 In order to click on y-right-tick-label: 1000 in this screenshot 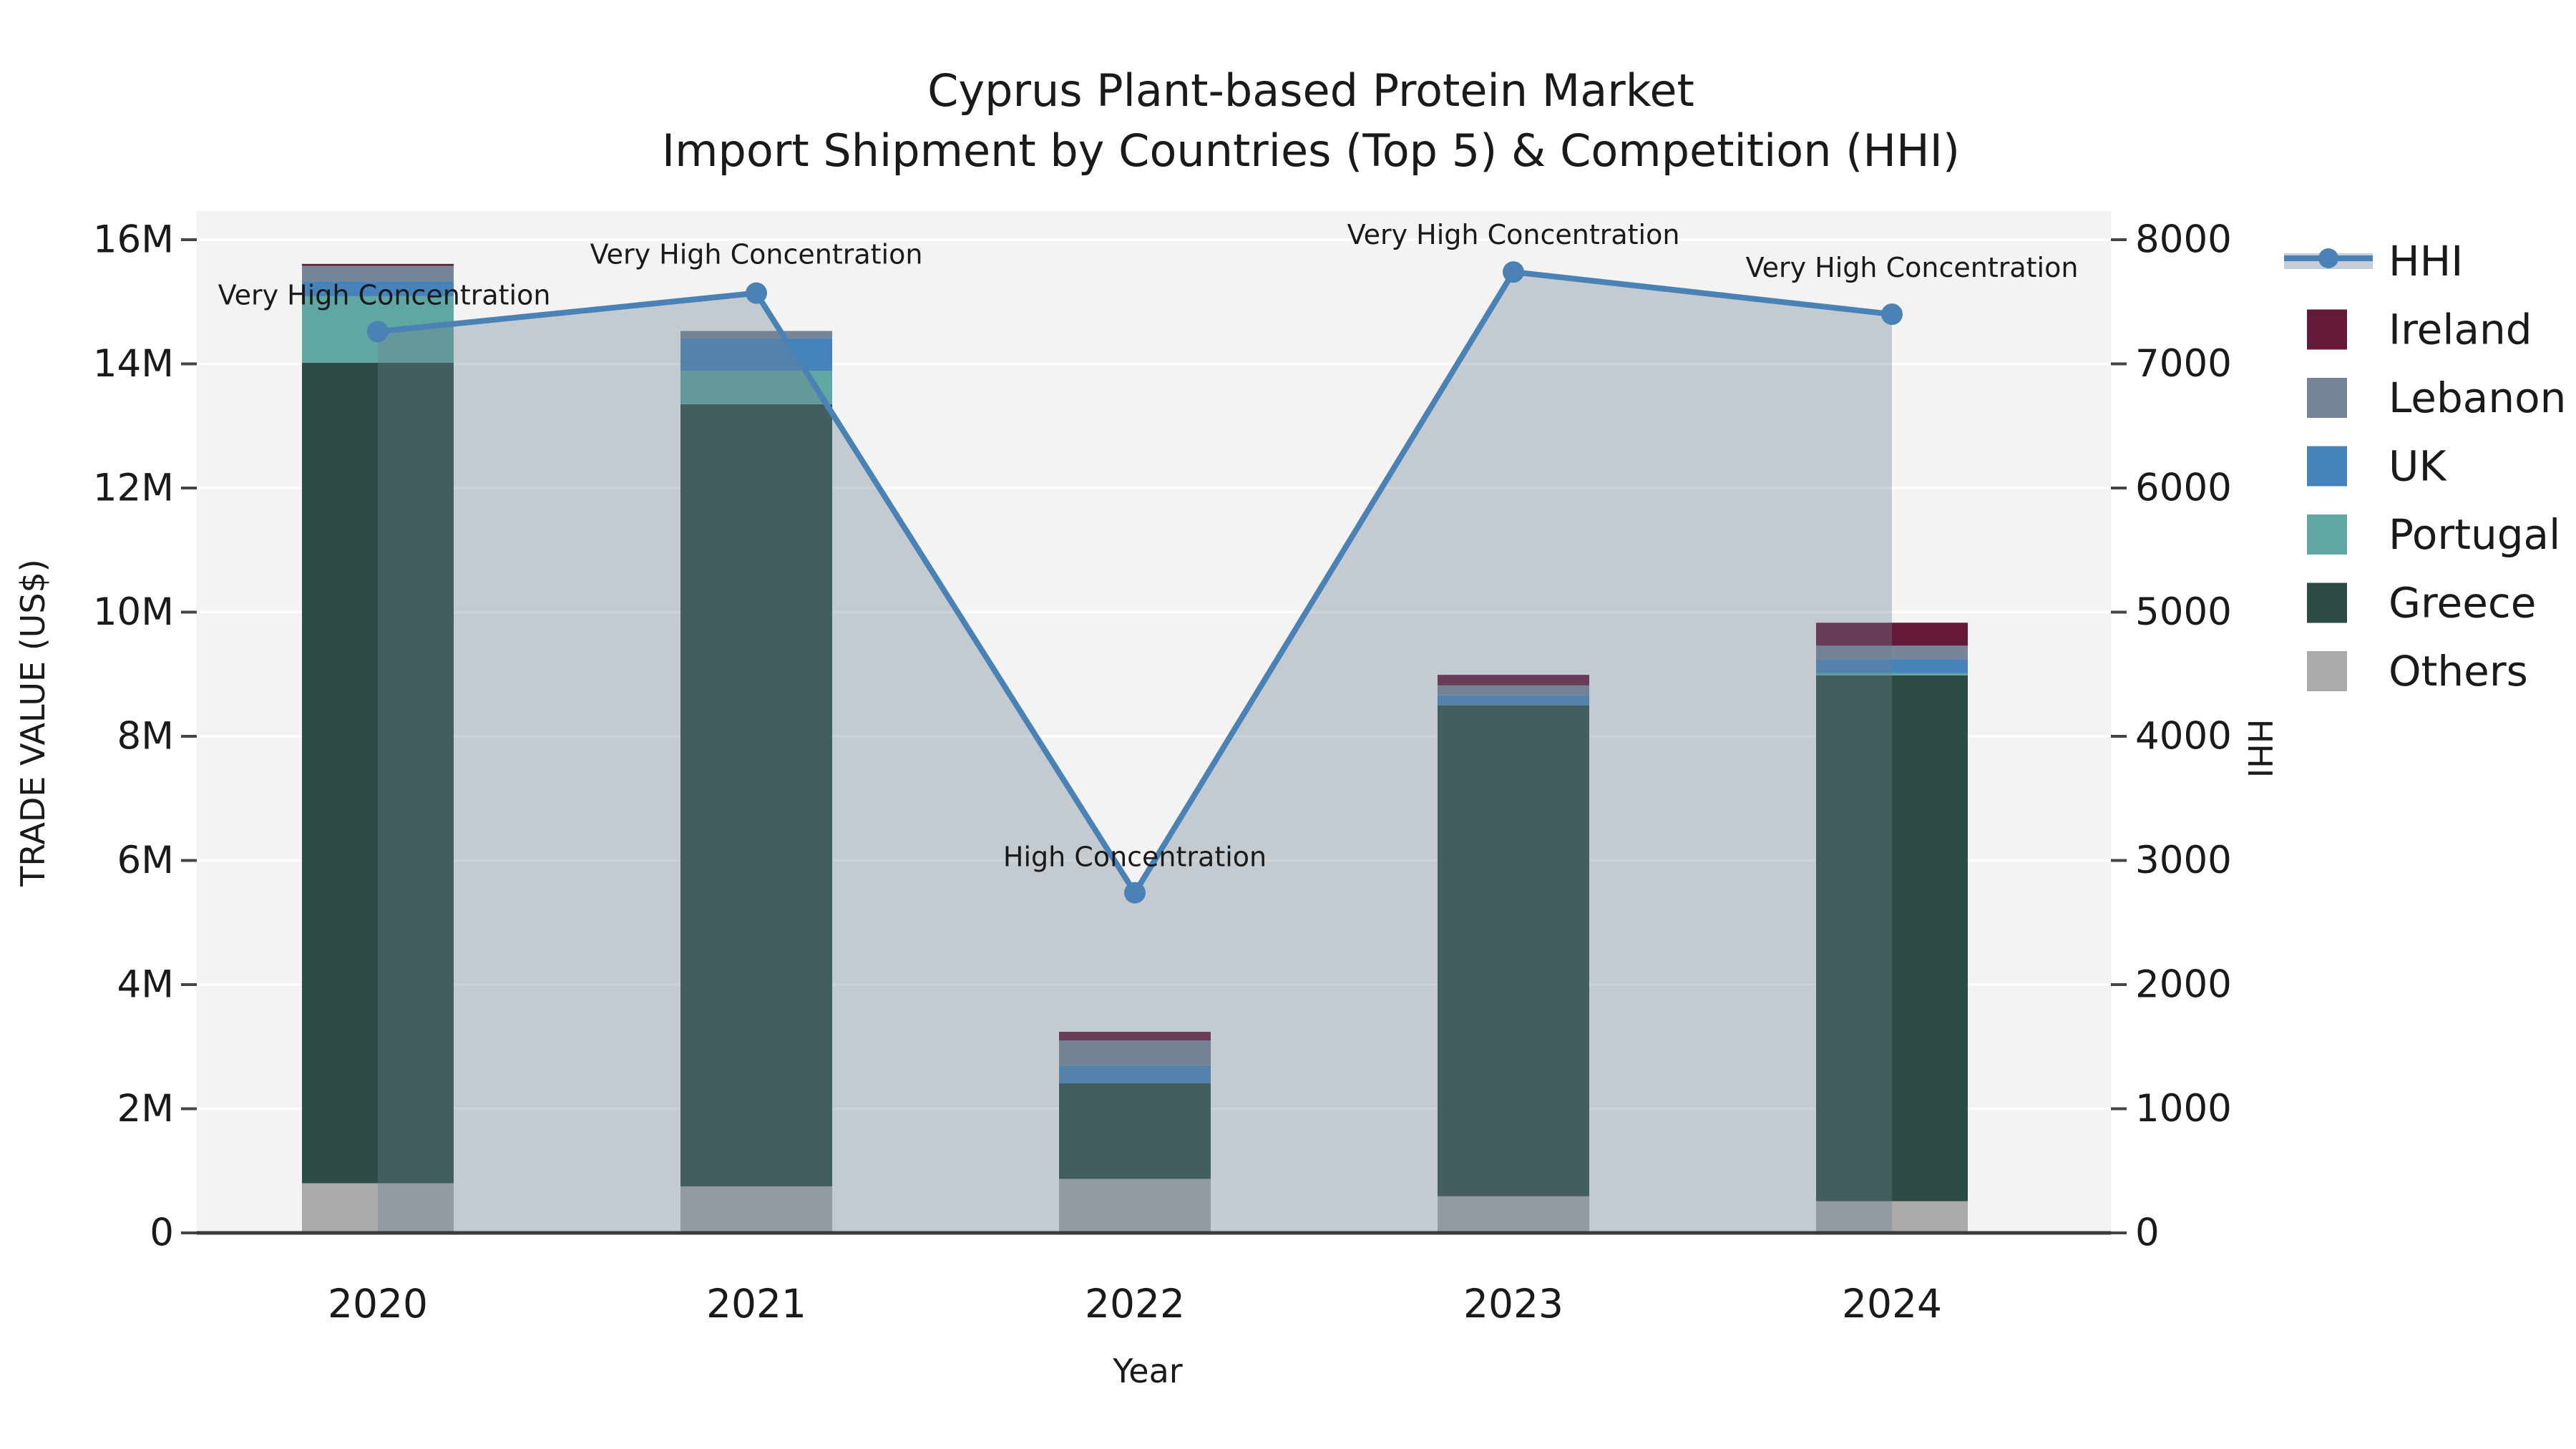, I will do `click(2183, 1109)`.